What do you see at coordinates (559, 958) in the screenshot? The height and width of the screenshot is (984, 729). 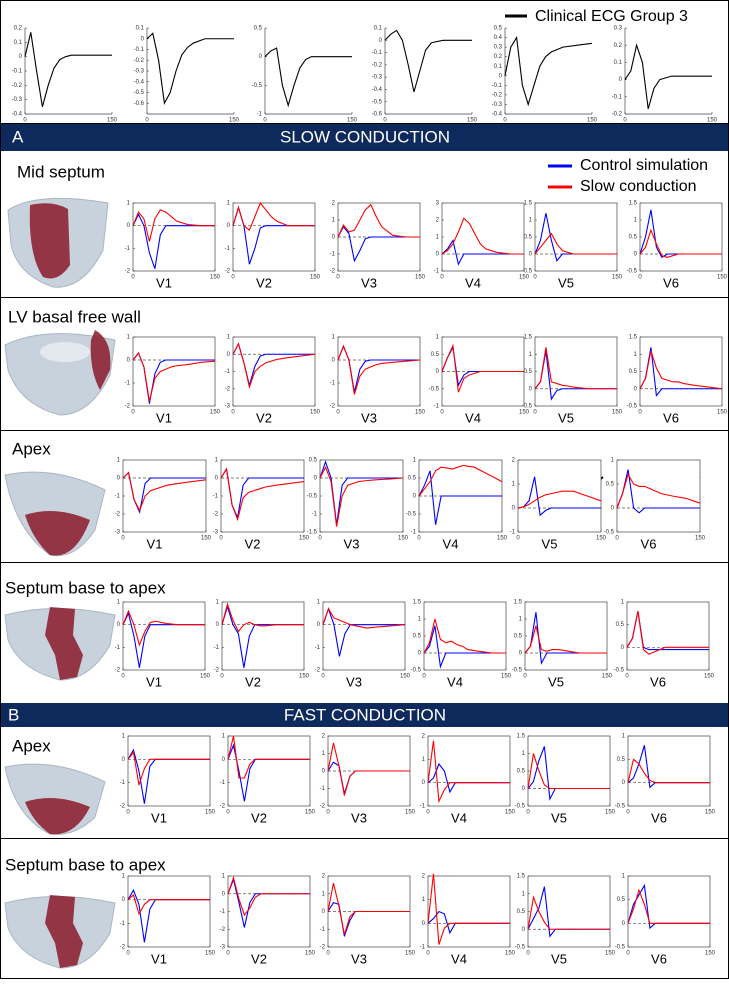 I see `lead-label: V5` at bounding box center [559, 958].